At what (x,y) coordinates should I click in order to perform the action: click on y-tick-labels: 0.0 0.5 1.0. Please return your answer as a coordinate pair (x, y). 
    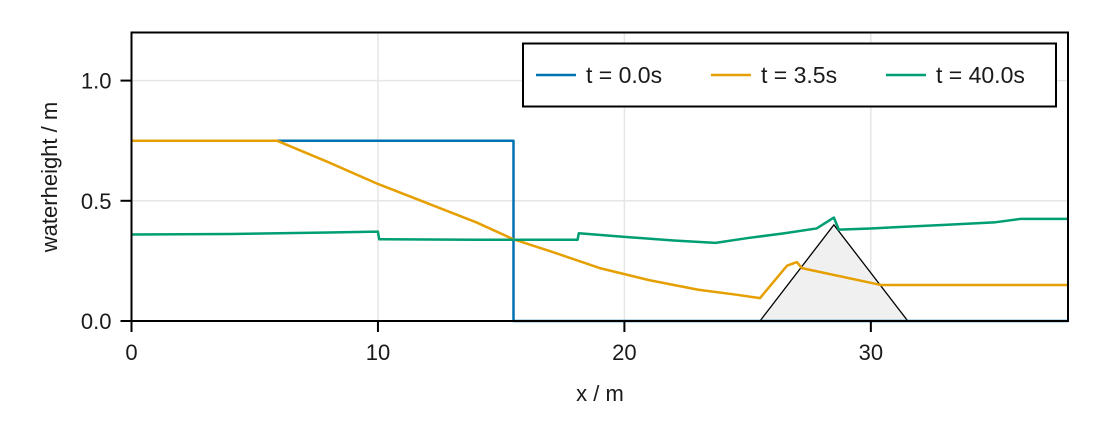
    Looking at the image, I should click on (96, 201).